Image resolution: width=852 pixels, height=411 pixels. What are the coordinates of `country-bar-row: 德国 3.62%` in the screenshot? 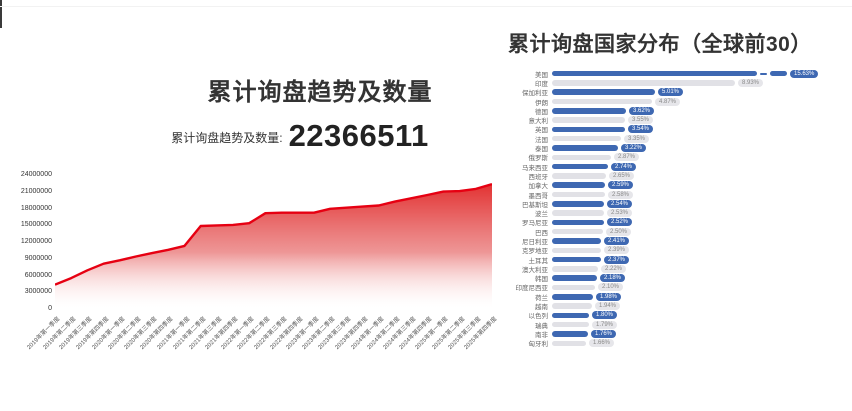 It's located at (680, 111).